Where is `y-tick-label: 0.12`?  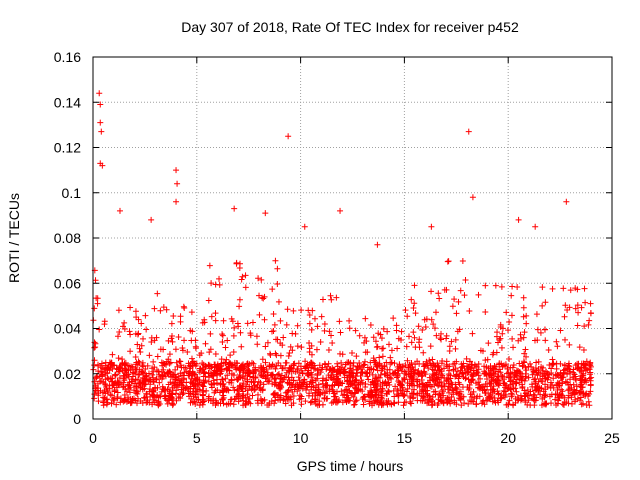 y-tick-label: 0.12 is located at coordinates (67, 148).